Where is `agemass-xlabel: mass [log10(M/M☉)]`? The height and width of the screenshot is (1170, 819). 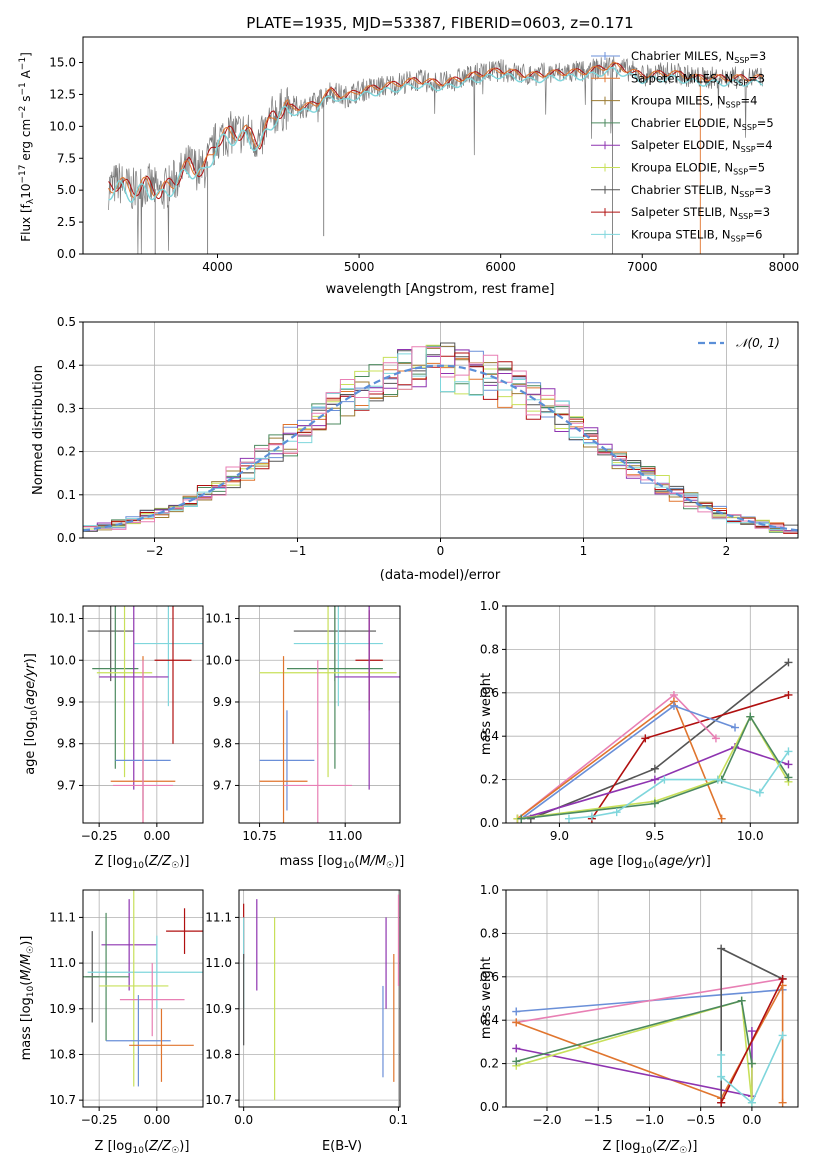
agemass-xlabel: mass [log10(M/M☉)] is located at coordinates (342, 862).